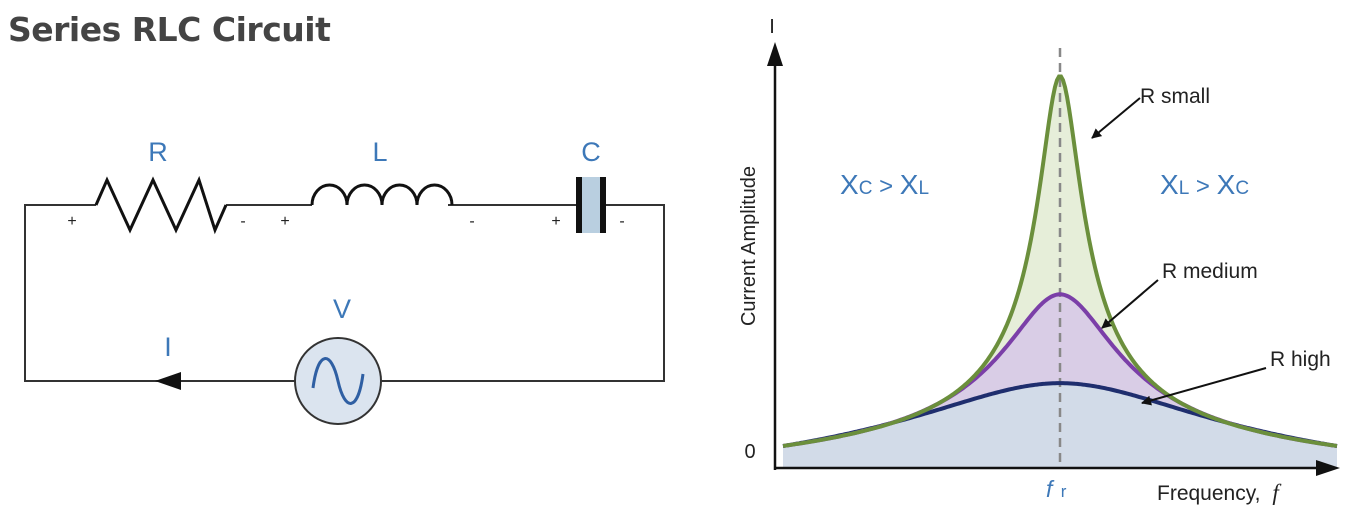  What do you see at coordinates (168, 381) in the screenshot?
I see `current-arrow-icon` at bounding box center [168, 381].